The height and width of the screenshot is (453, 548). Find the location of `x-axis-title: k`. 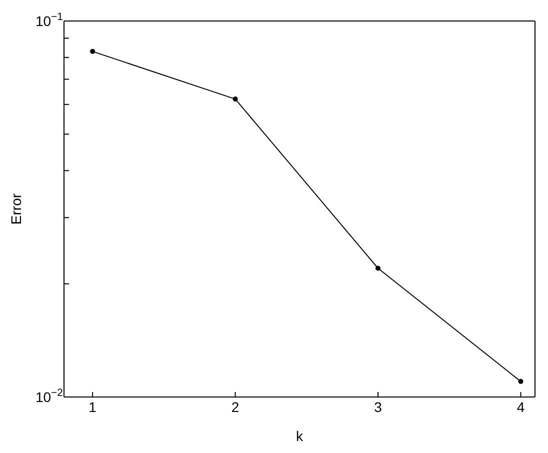

x-axis-title: k is located at coordinates (300, 436).